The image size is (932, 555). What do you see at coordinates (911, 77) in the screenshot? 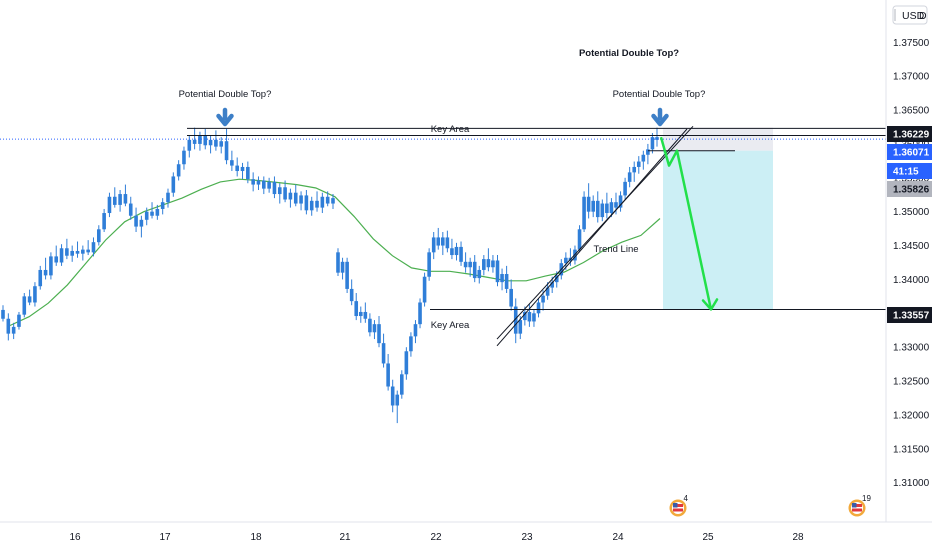
I see `price-tick-label: 1.37000` at bounding box center [911, 77].